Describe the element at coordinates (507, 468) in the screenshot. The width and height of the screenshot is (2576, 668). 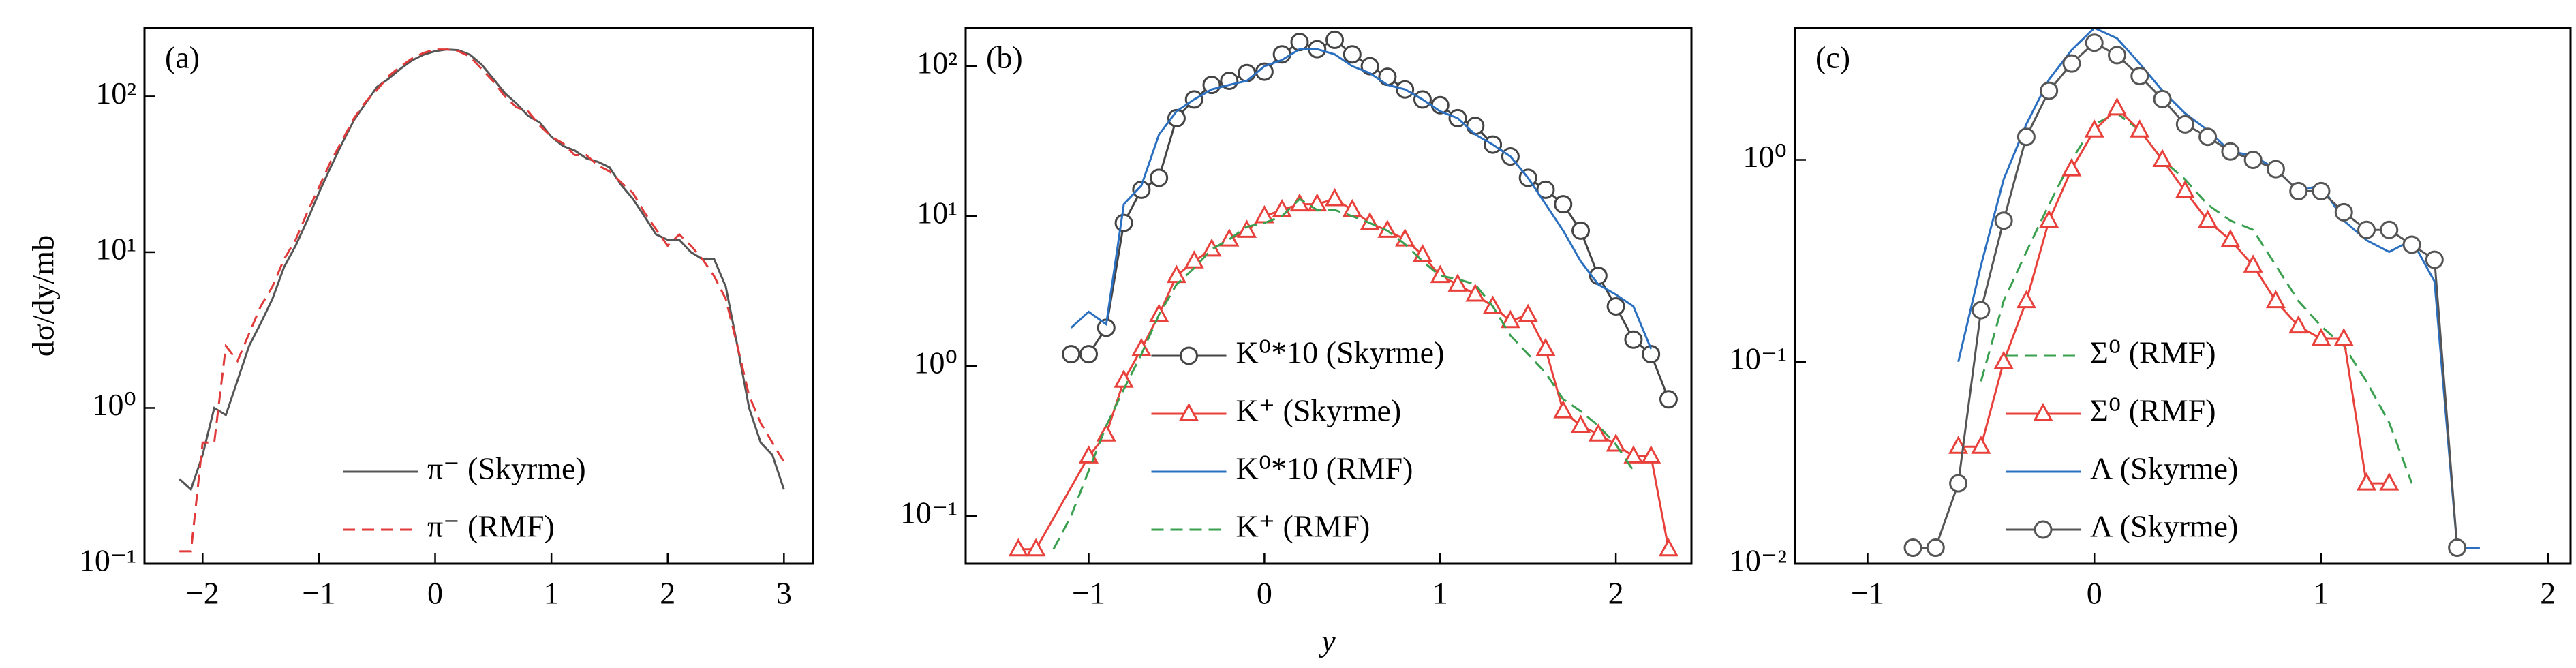
I see `legend-label: π⁻ (Skyrme)` at that location.